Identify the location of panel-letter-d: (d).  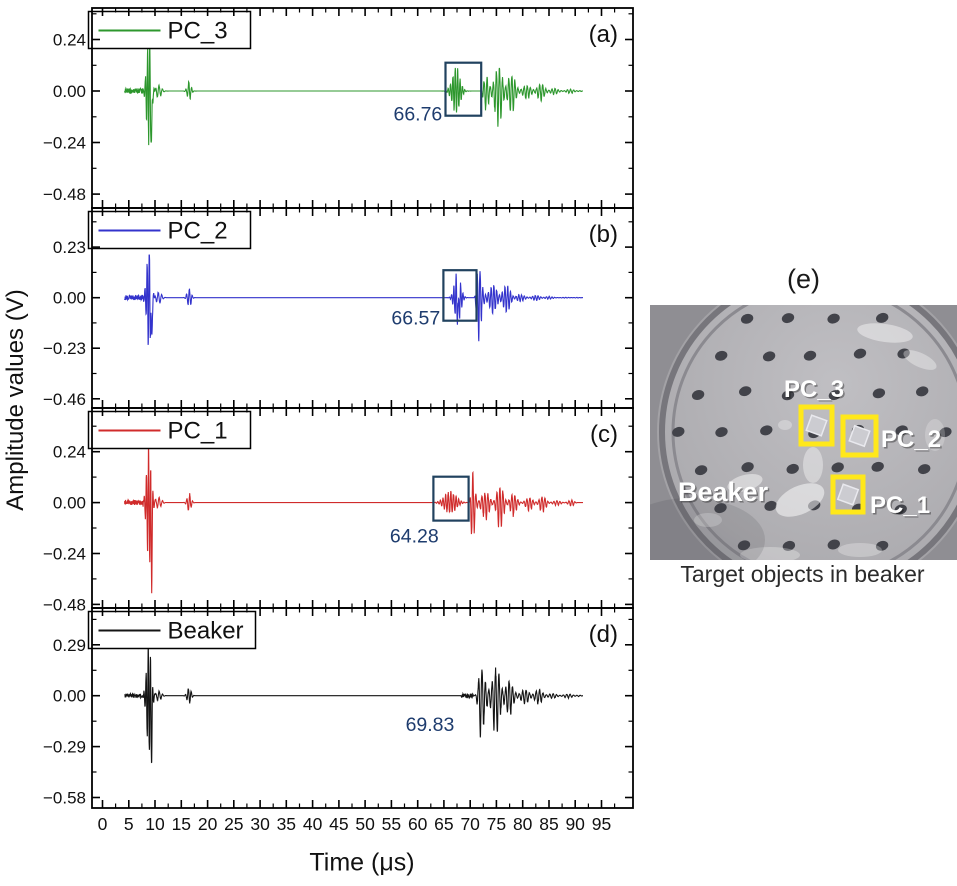
(603, 634).